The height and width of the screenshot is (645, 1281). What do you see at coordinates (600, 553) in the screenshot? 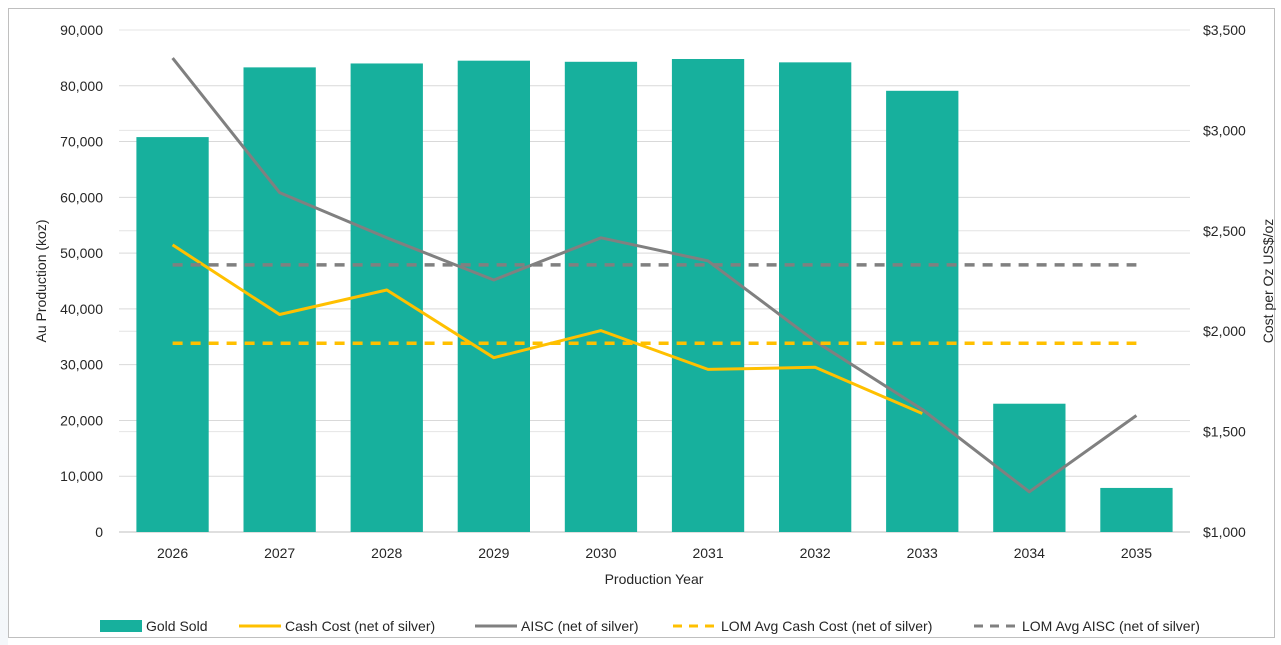
I see `x-tick-label: 2030` at bounding box center [600, 553].